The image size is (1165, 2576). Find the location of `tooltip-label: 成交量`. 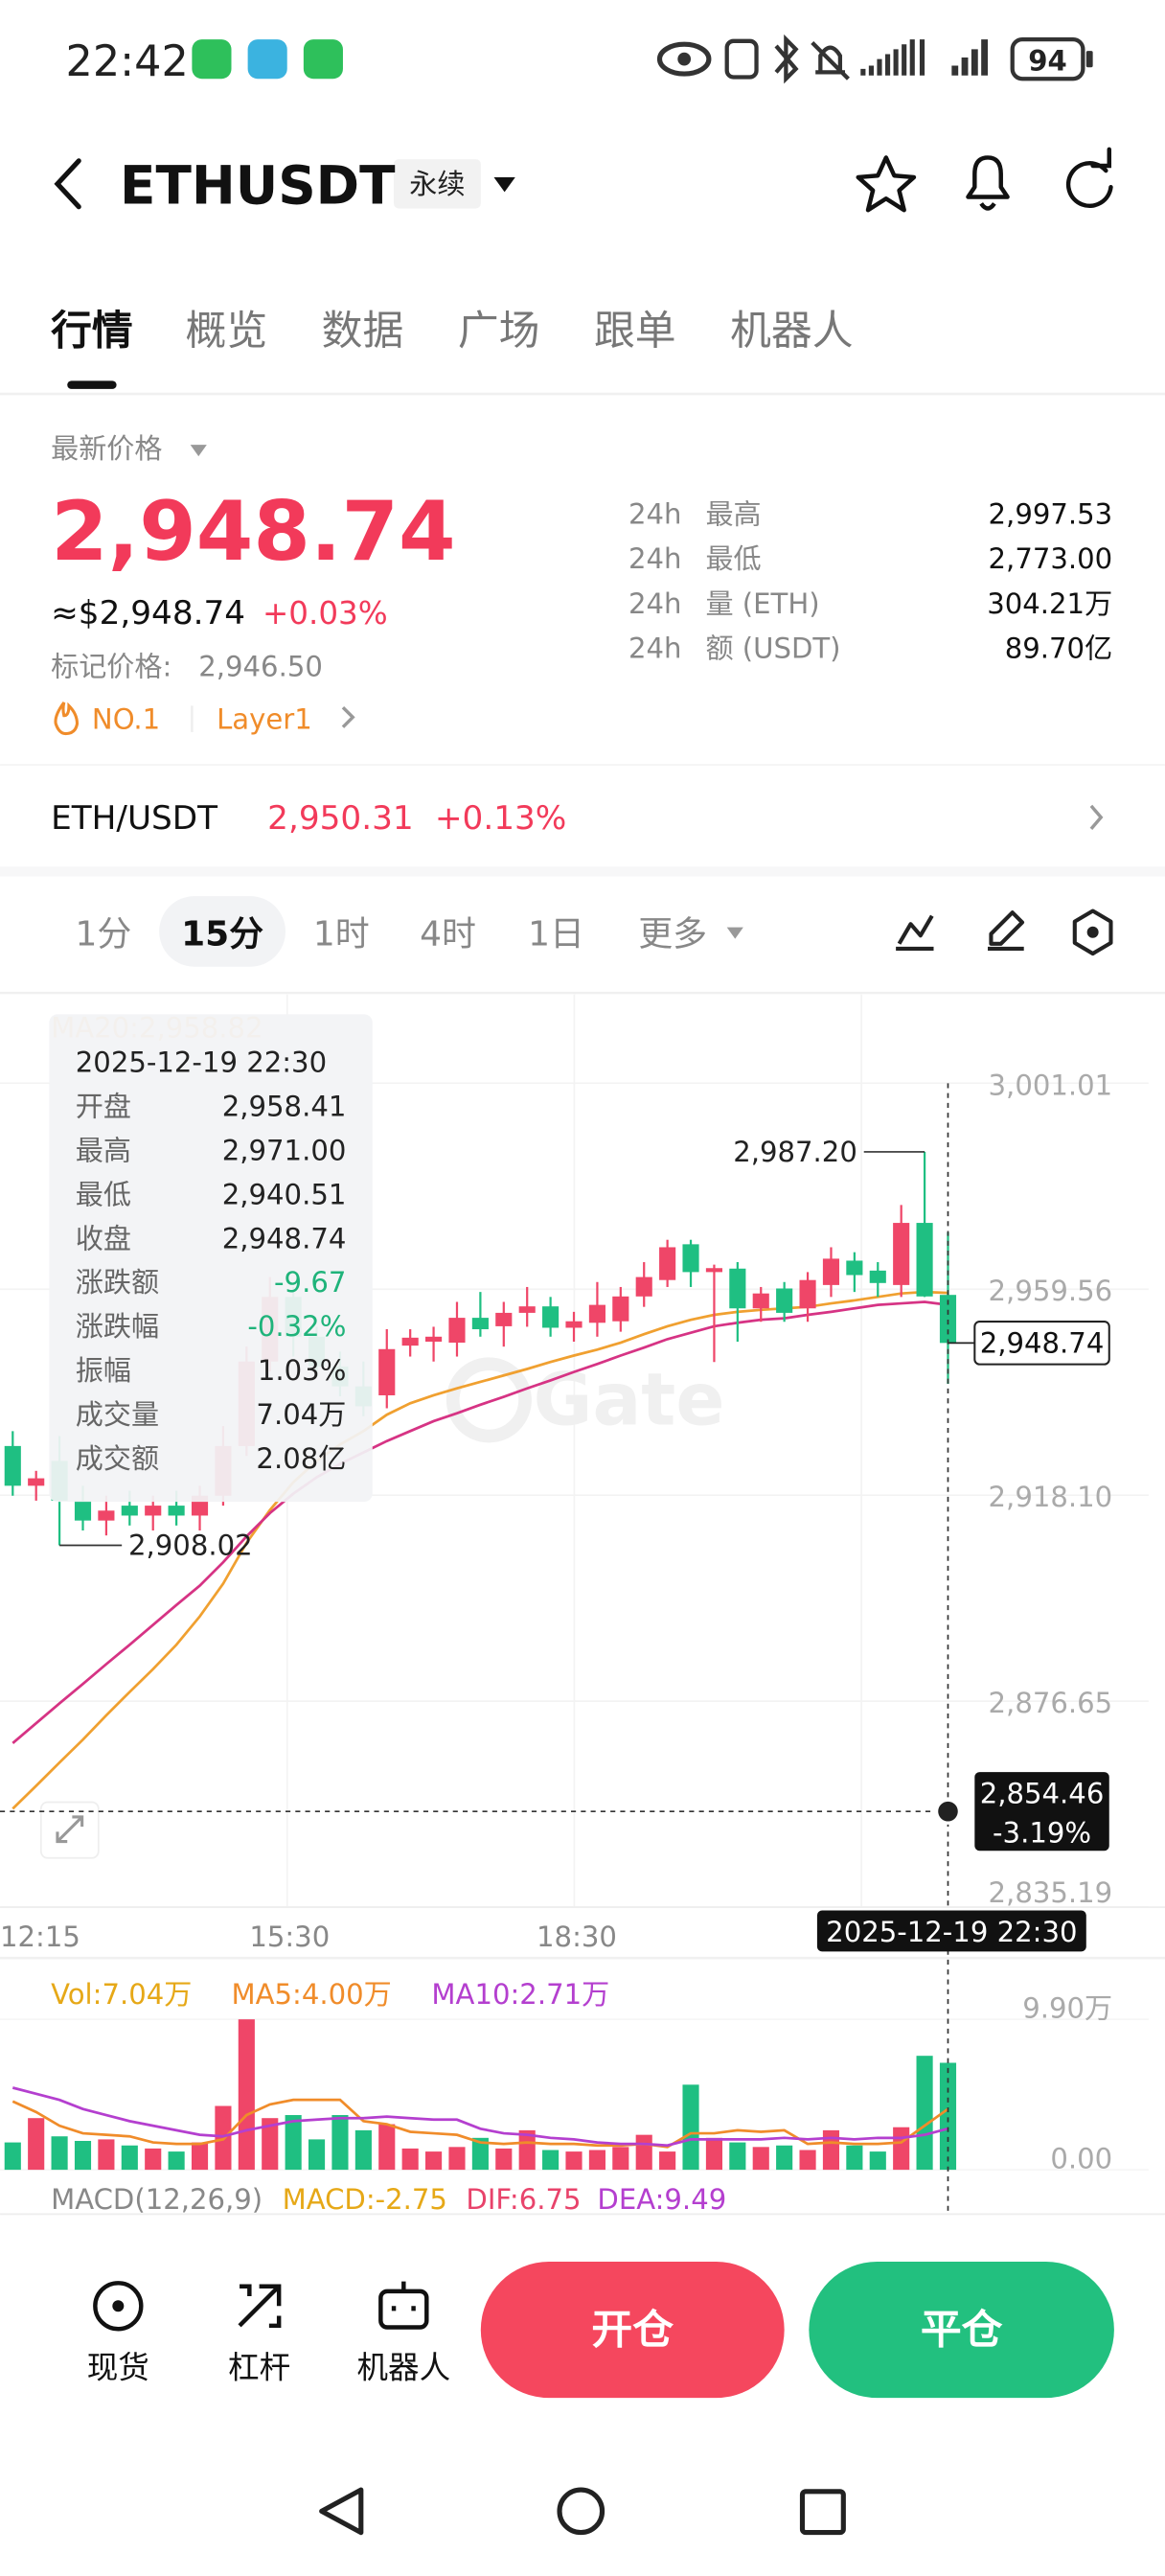

tooltip-label: 成交量 is located at coordinates (117, 1414).